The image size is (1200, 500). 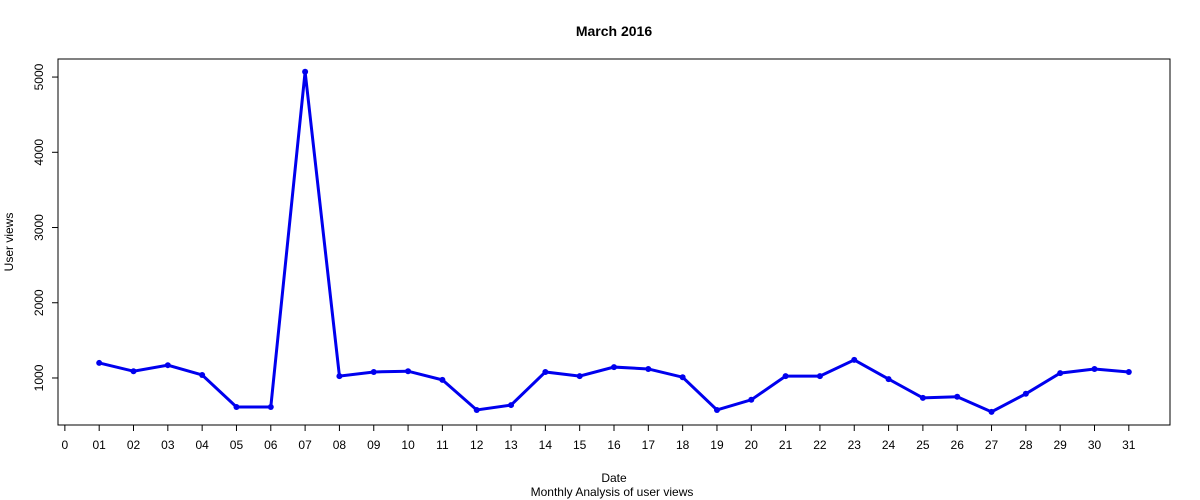 I want to click on x-tick-label: 21, so click(x=786, y=445).